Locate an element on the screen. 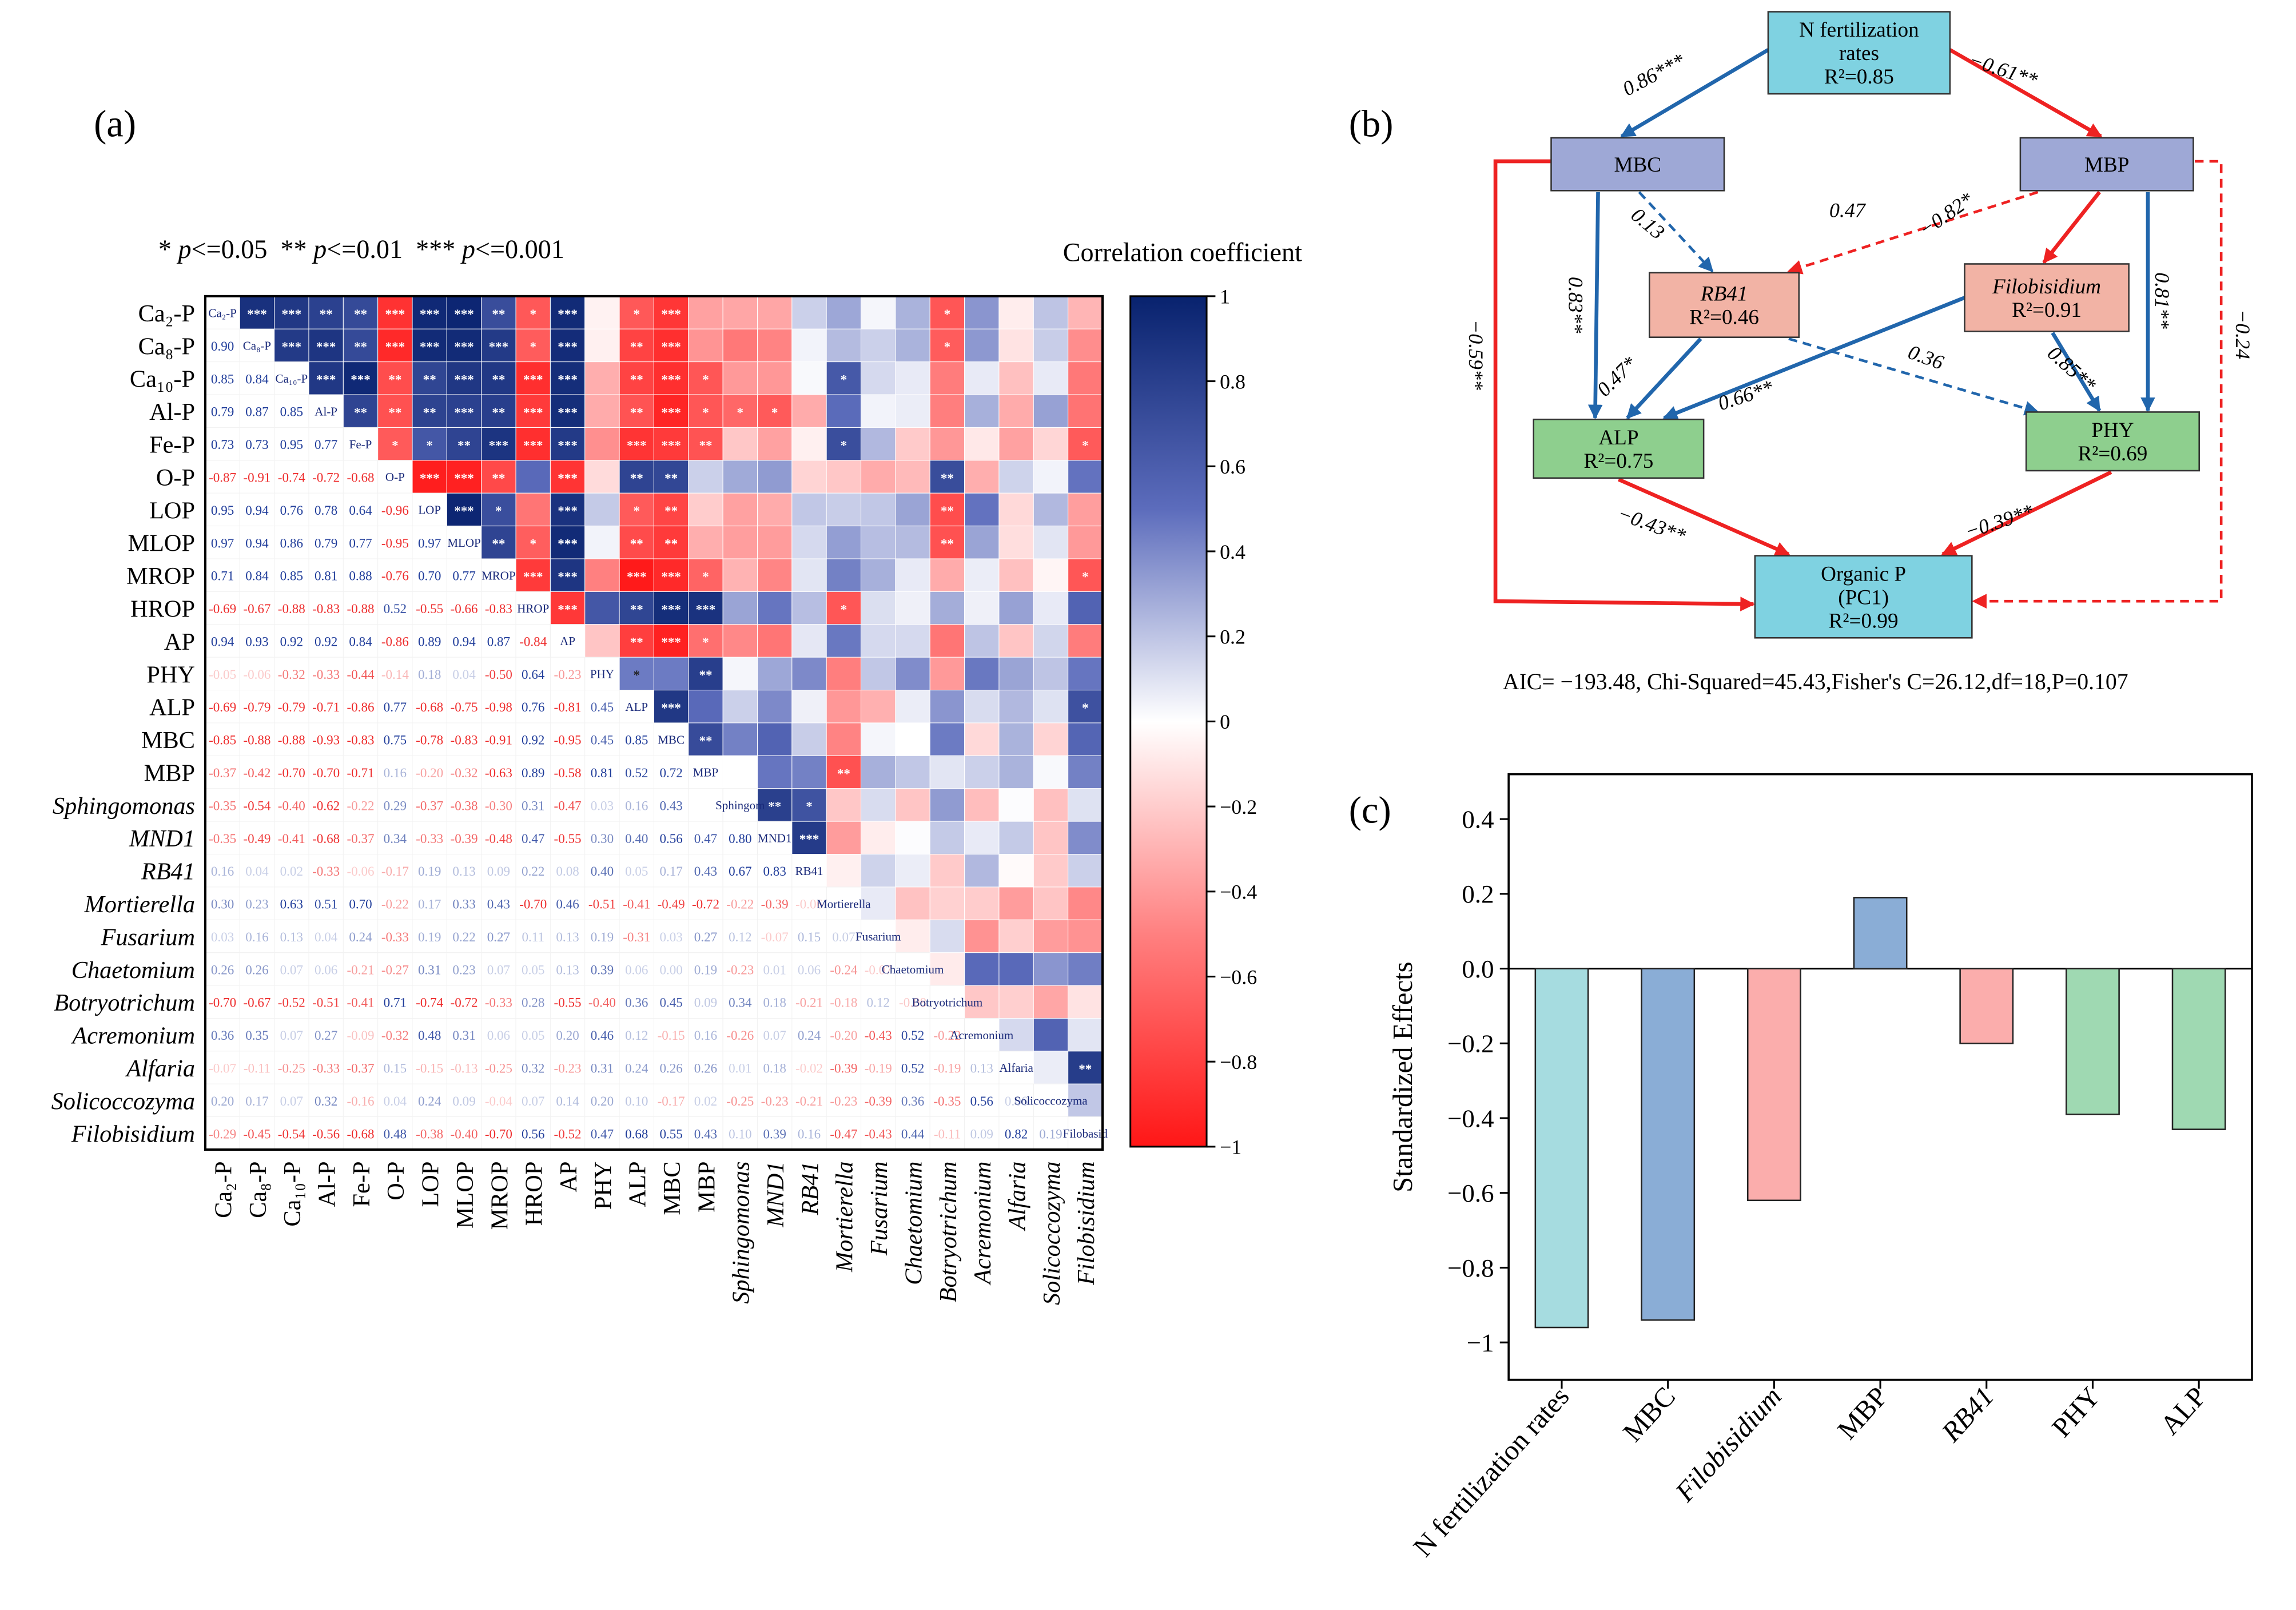 This screenshot has height=1610, width=2296. heatmap-value-label: 0.77 is located at coordinates (361, 542).